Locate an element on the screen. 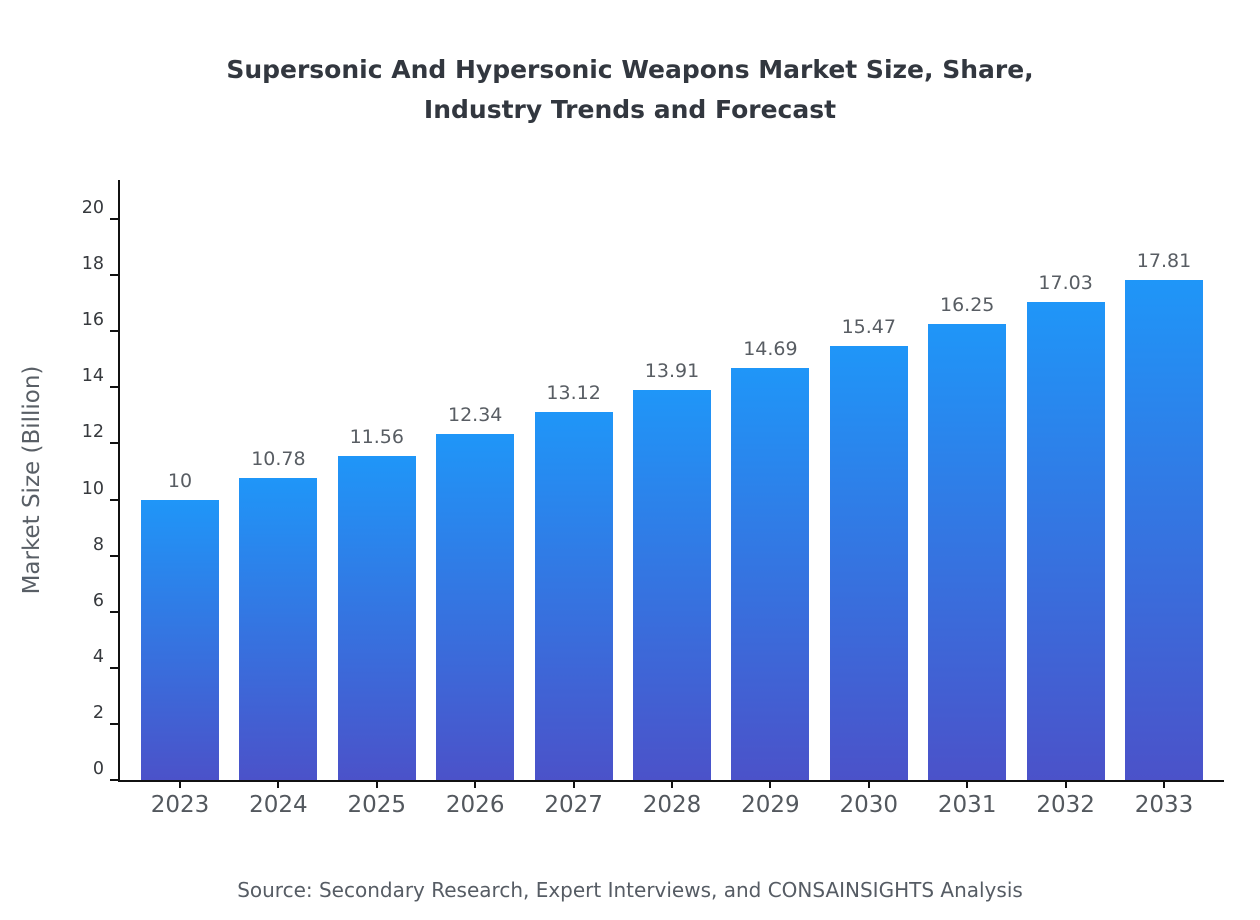 This screenshot has width=1260, height=920. bar-value-label: 14.69 is located at coordinates (770, 348).